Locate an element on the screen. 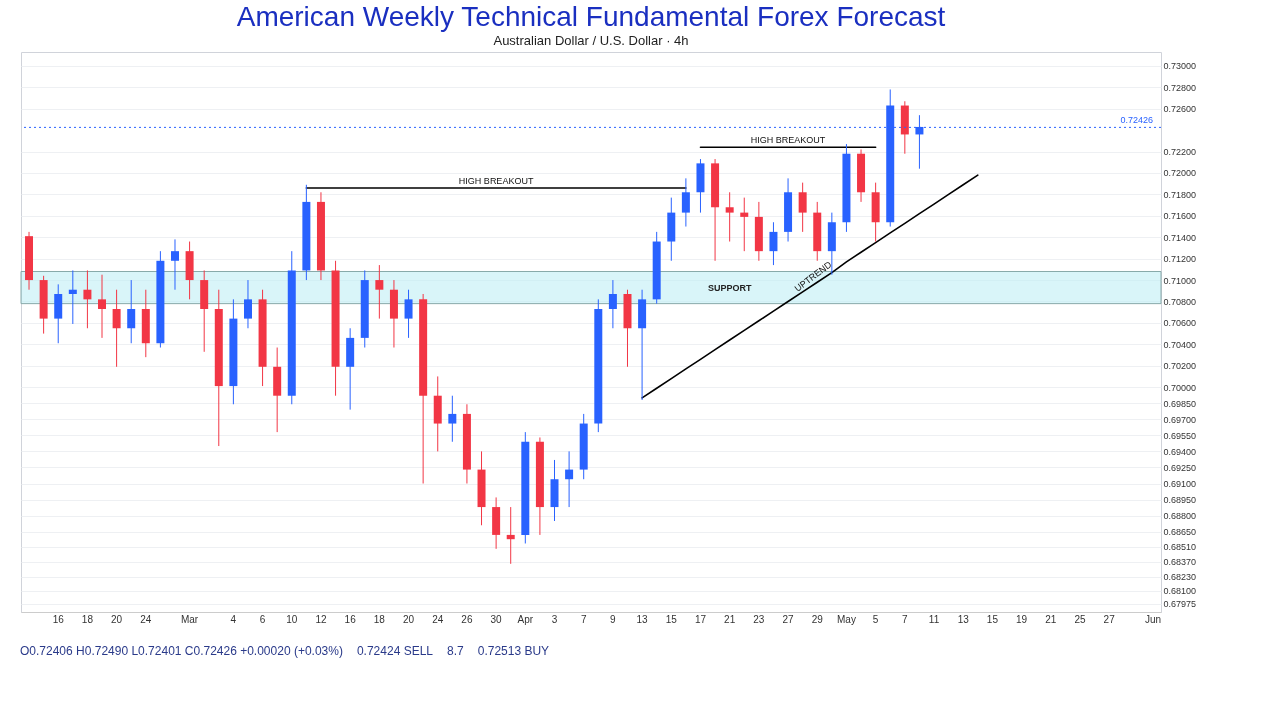  x-tick-label: 17 is located at coordinates (700, 619).